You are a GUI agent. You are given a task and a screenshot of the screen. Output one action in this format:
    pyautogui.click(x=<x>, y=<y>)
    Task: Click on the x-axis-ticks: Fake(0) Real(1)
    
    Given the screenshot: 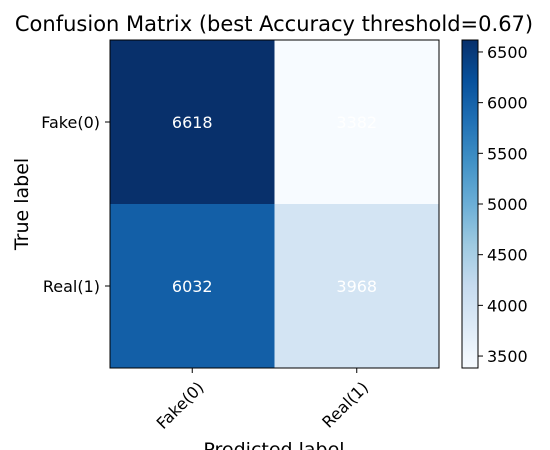 What is the action you would take?
    pyautogui.click(x=262, y=400)
    